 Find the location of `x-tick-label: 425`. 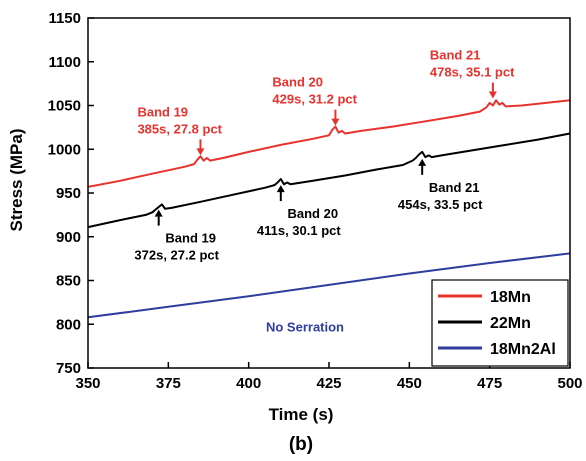

x-tick-label: 425 is located at coordinates (328, 383).